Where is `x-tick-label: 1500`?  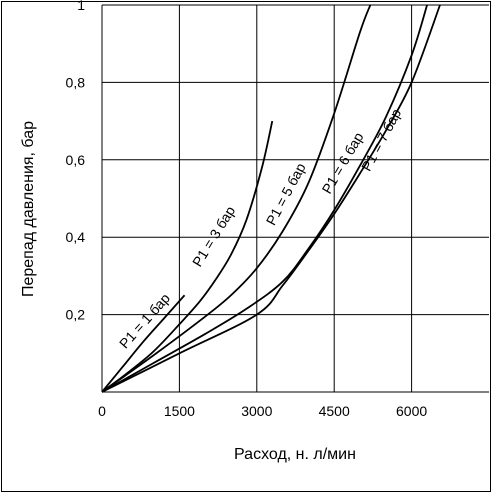 x-tick-label: 1500 is located at coordinates (179, 411).